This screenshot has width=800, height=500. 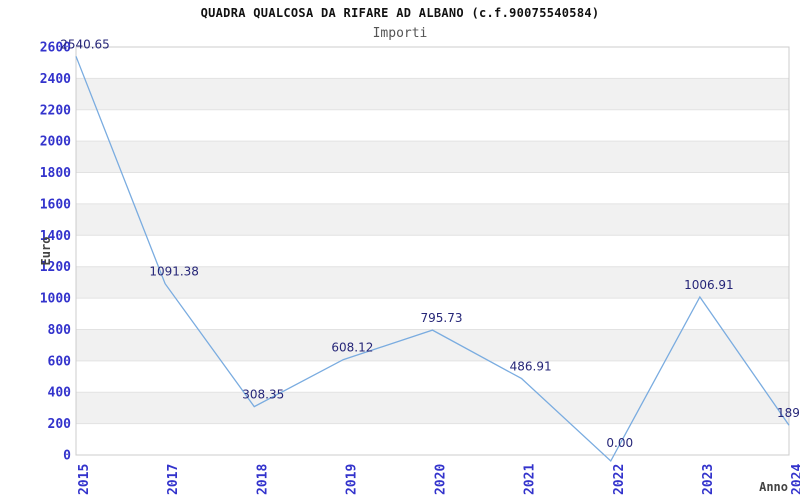 What do you see at coordinates (530, 479) in the screenshot?
I see `x-tick-label: 2021` at bounding box center [530, 479].